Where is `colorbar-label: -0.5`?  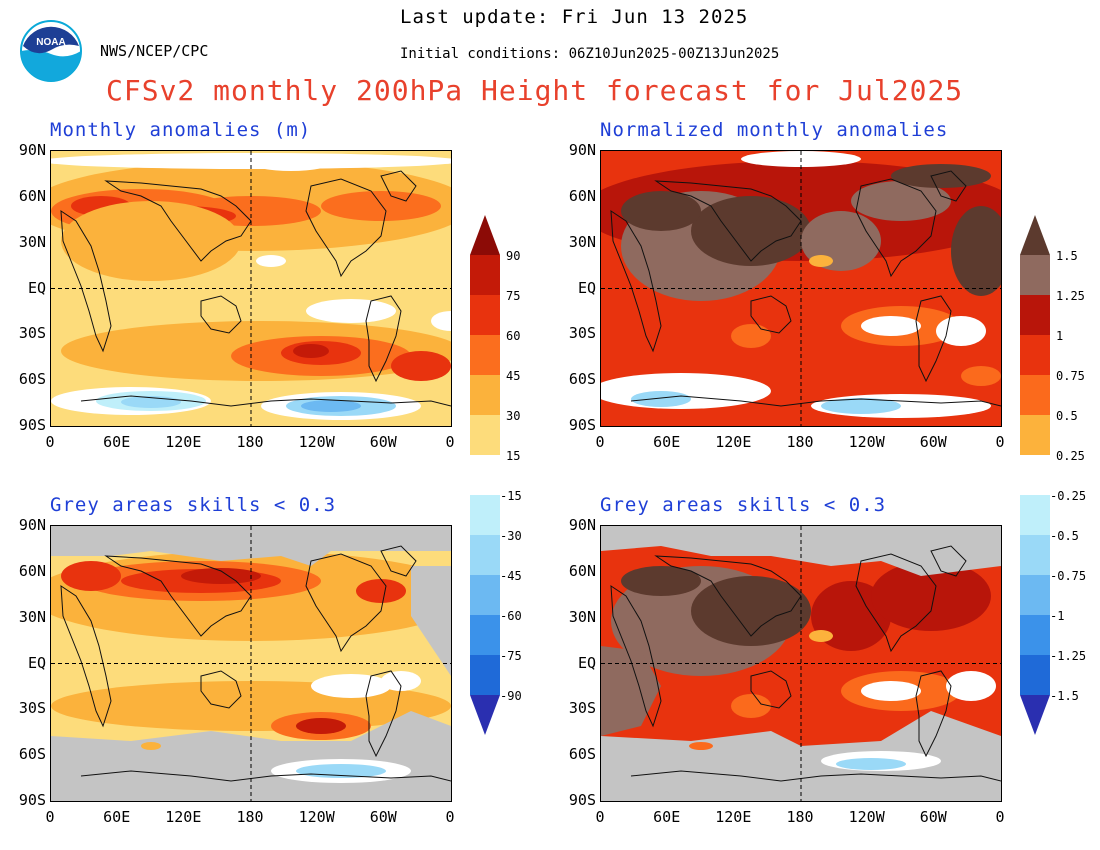
colorbar-label: -0.5 is located at coordinates (1064, 536).